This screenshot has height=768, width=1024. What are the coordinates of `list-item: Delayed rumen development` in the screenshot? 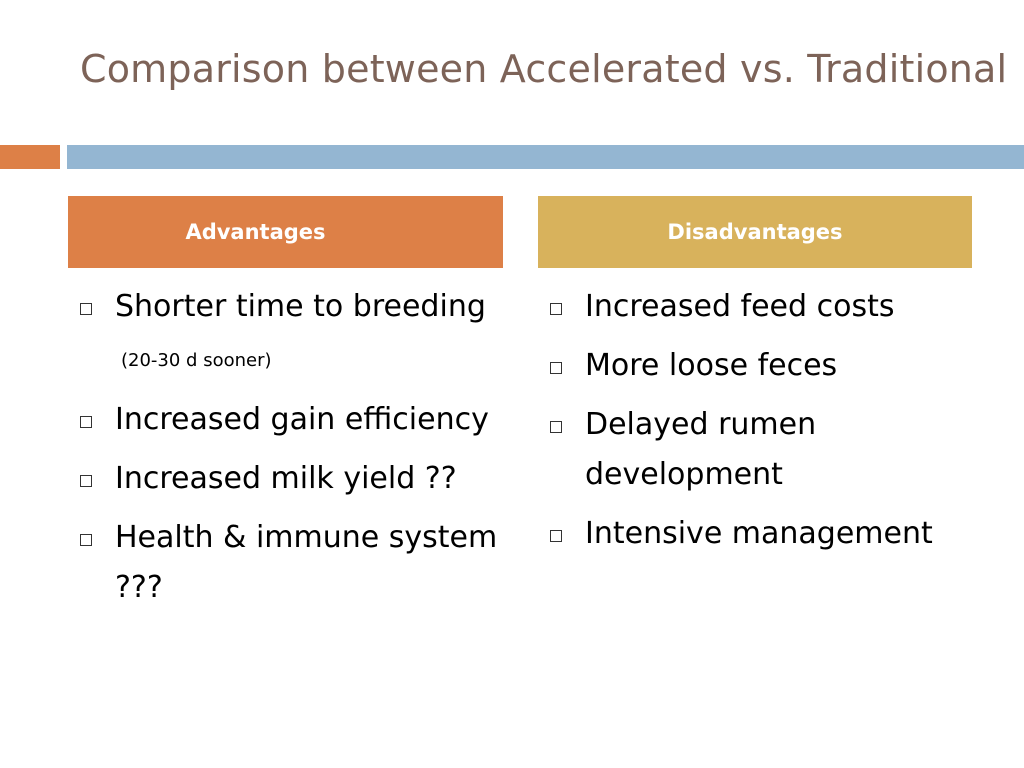 It's located at (770, 450).